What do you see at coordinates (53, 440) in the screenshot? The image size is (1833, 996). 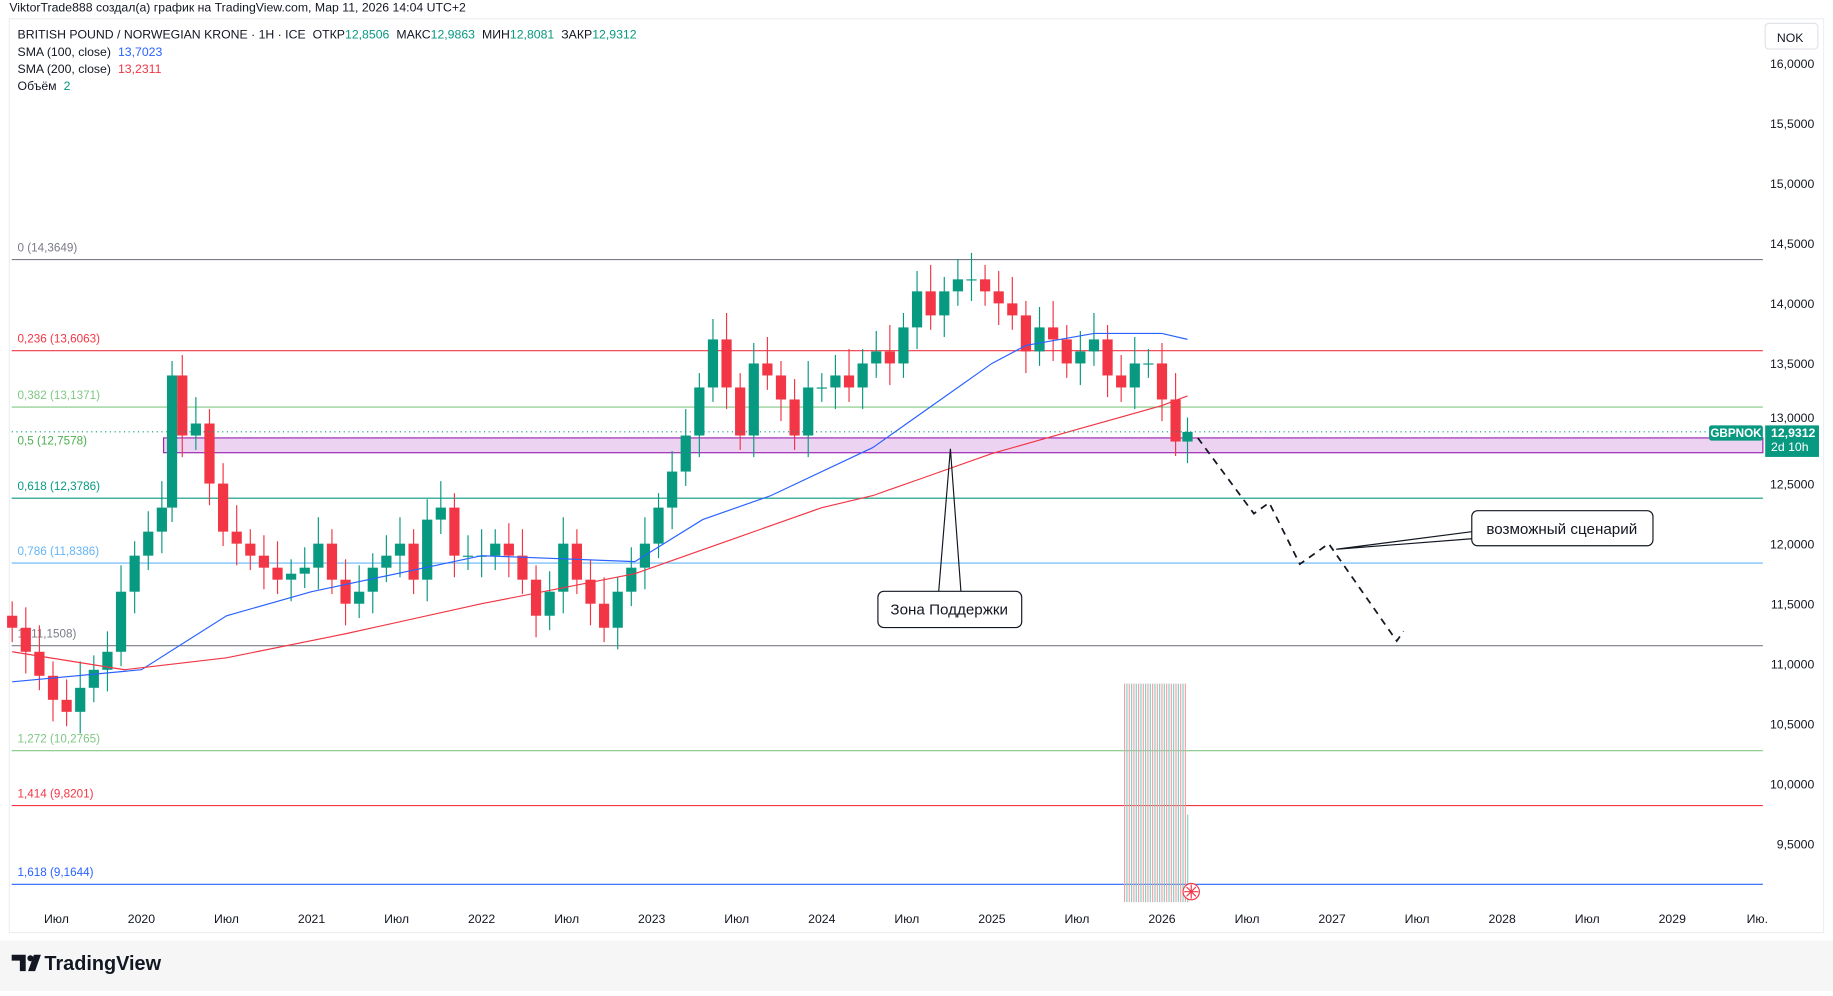 I see `fib-label: 0,5 (12,7578)` at bounding box center [53, 440].